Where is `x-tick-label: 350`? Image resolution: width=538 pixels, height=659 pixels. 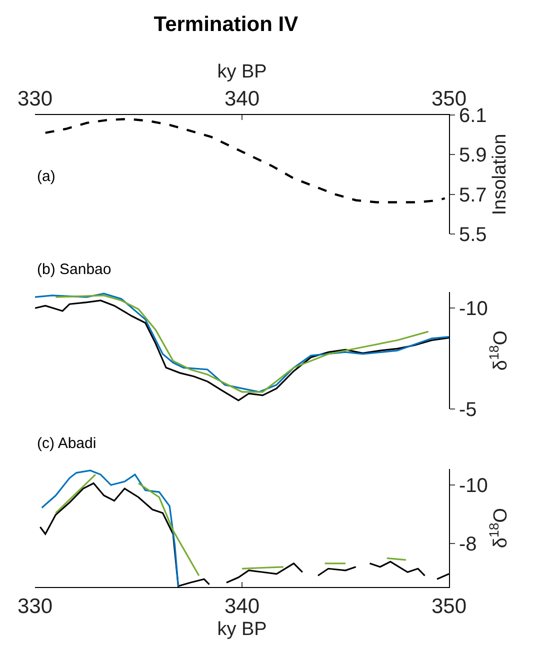 x-tick-label: 350 is located at coordinates (449, 606).